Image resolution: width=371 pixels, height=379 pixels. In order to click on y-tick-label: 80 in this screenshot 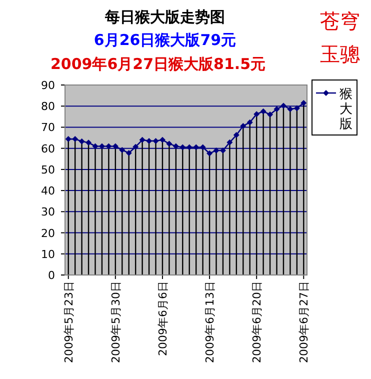, I will do `click(48, 107)`.